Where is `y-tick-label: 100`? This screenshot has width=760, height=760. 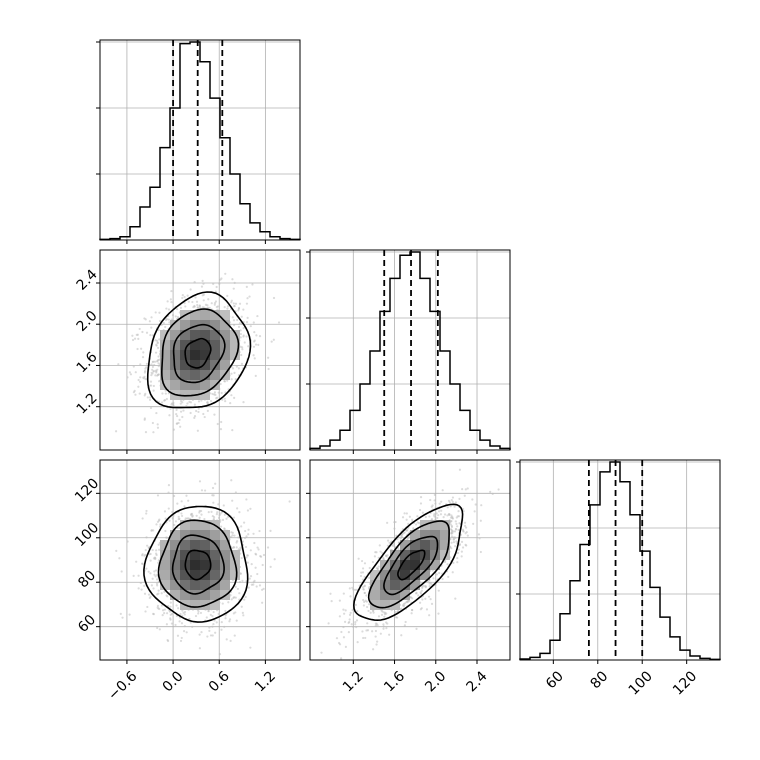 y-tick-label: 100 is located at coordinates (87, 535).